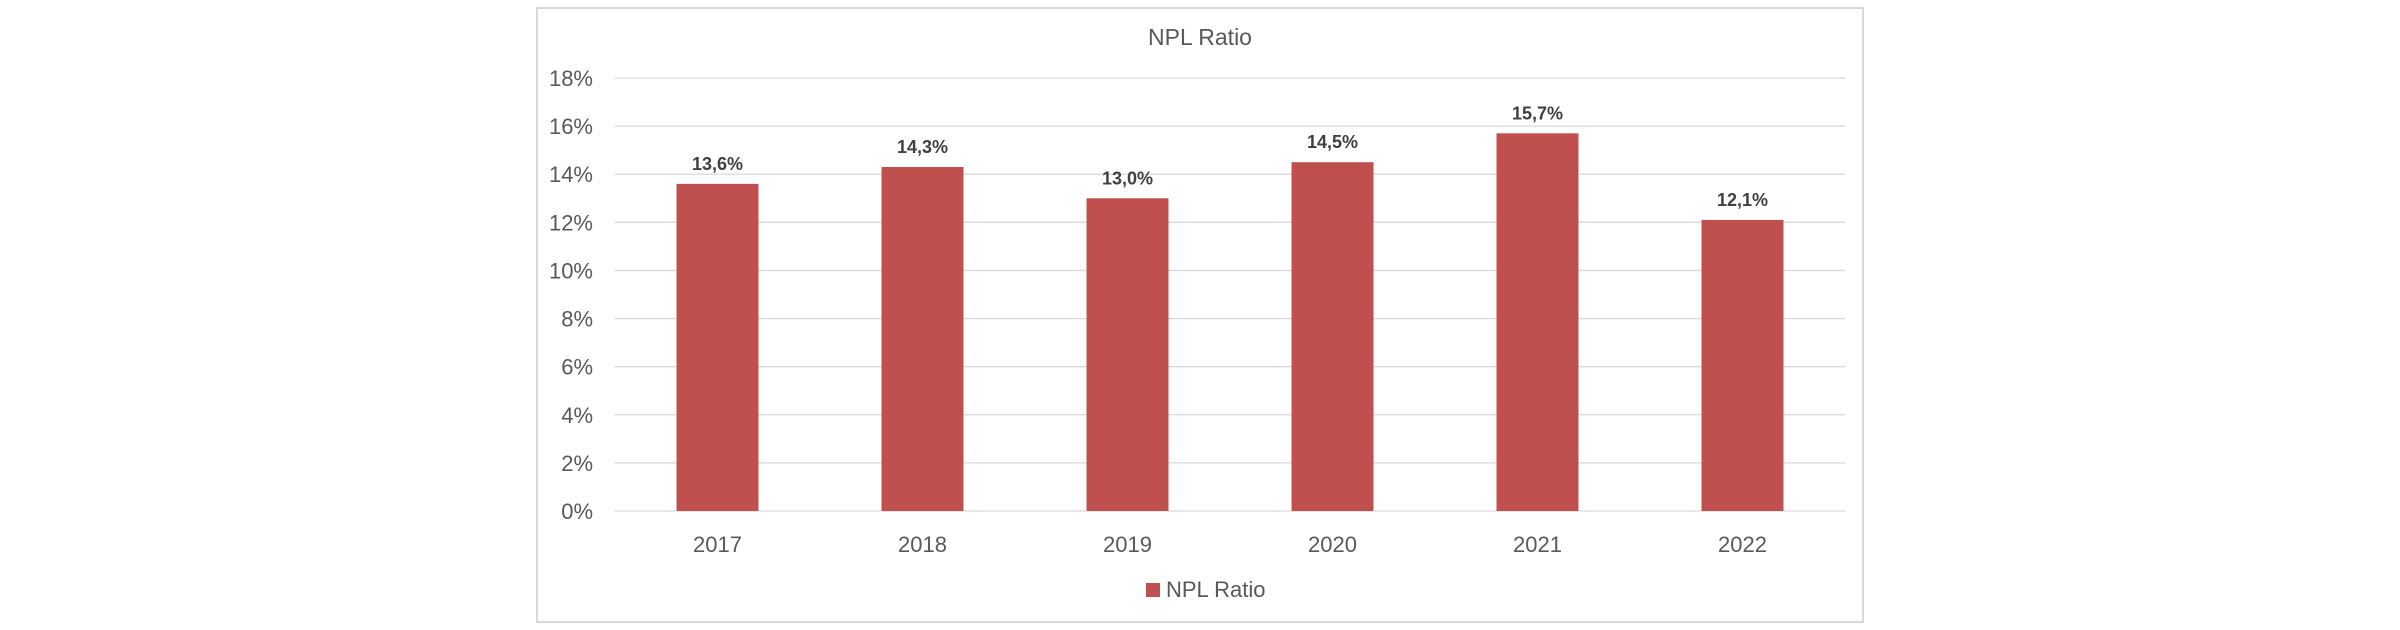 The image size is (2400, 630). What do you see at coordinates (1537, 113) in the screenshot?
I see `data-label: 15,7%` at bounding box center [1537, 113].